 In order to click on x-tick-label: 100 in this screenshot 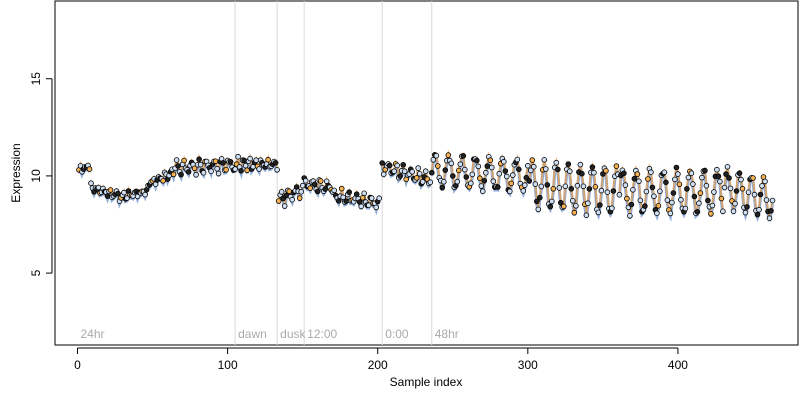, I will do `click(228, 365)`.